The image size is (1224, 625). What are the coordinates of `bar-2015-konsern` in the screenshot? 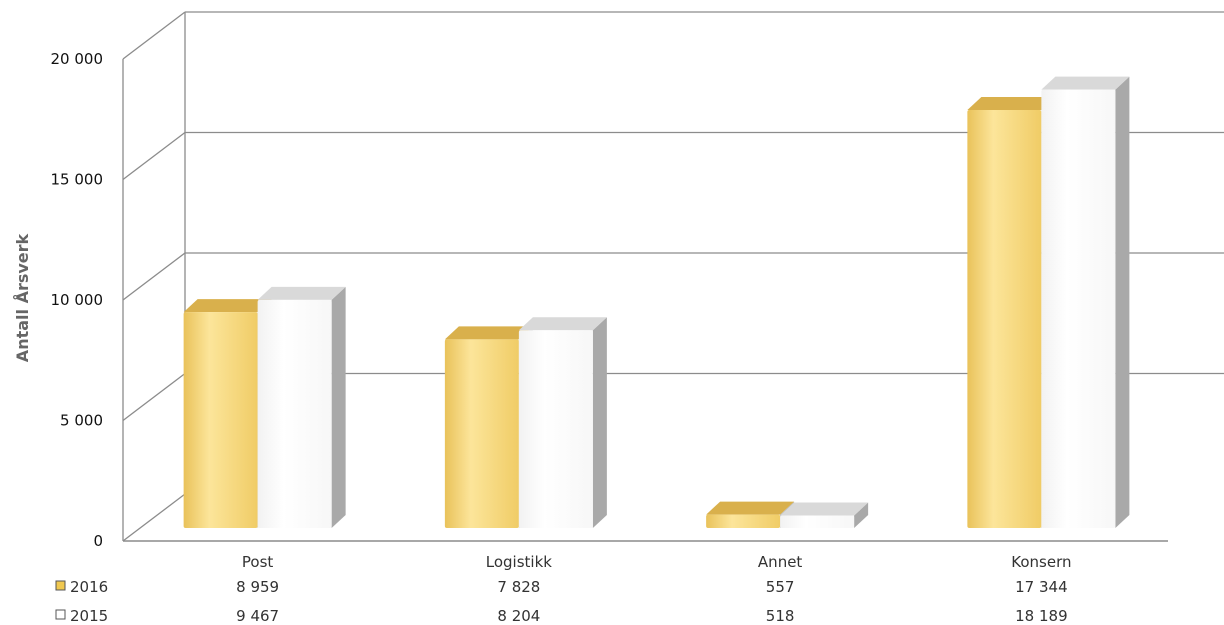 It's located at (1085, 302).